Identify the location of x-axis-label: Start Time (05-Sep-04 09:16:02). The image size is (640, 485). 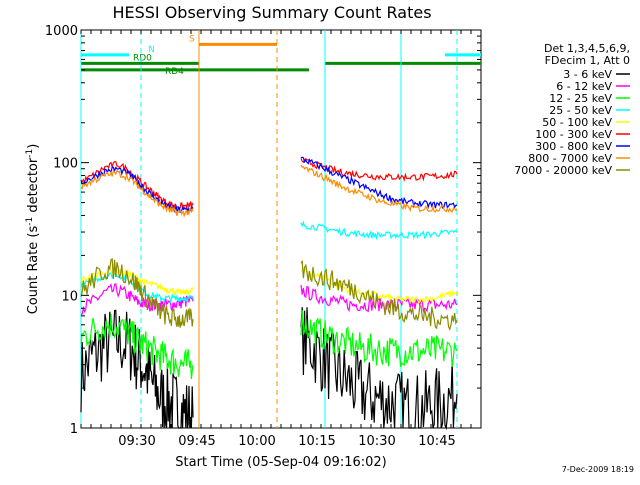
(280, 462).